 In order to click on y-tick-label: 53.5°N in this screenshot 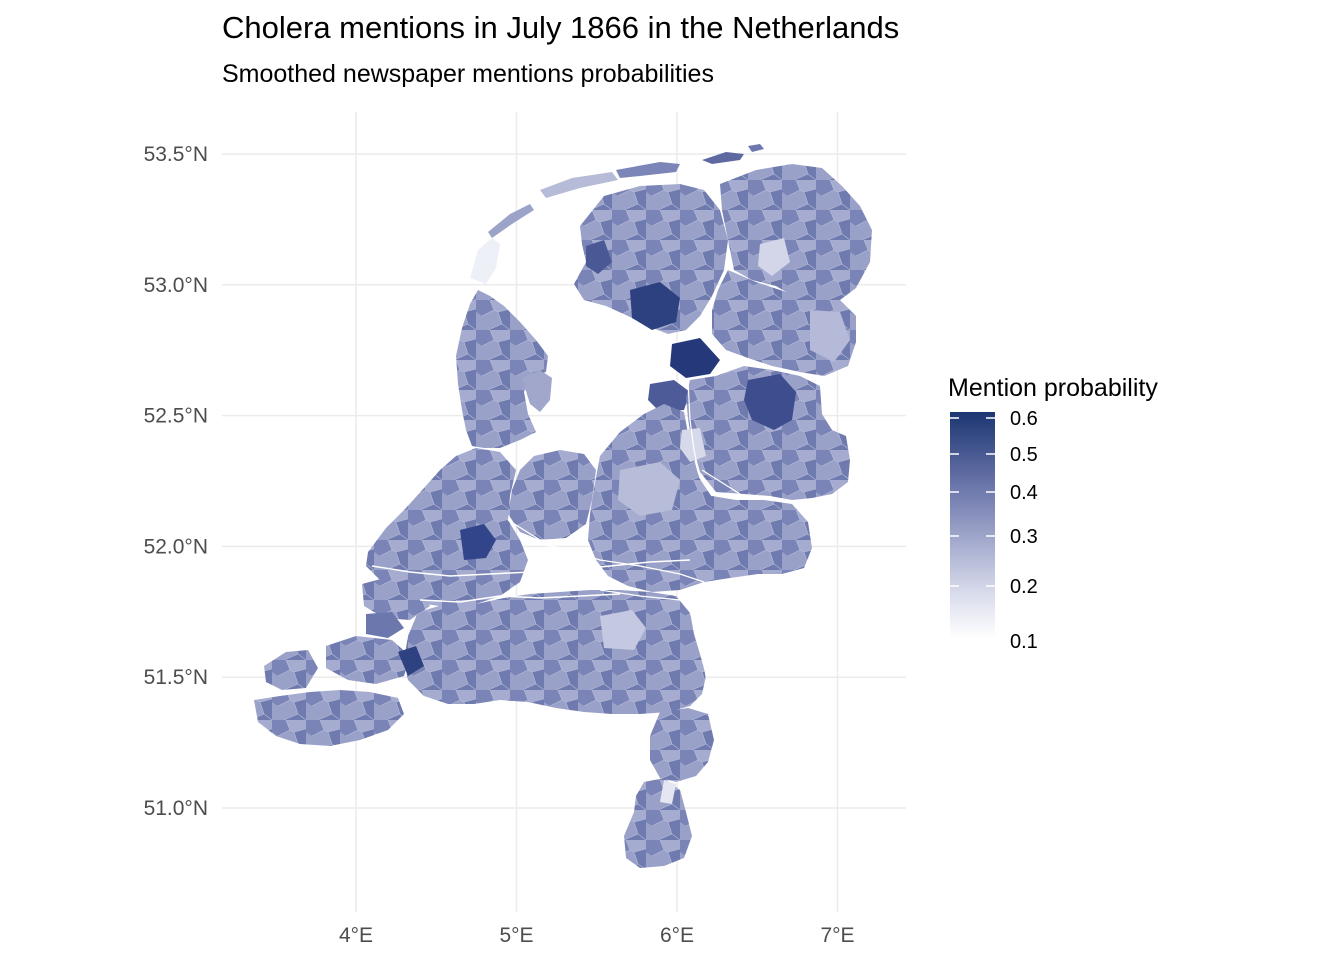, I will do `click(176, 154)`.